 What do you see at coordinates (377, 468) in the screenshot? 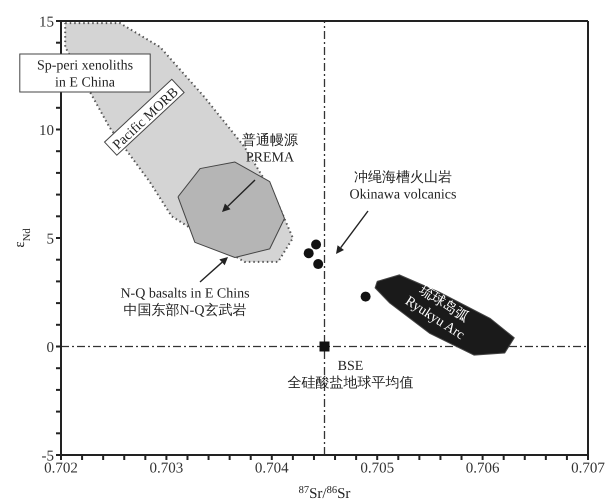
I see `x-tick-label: 0.705` at bounding box center [377, 468].